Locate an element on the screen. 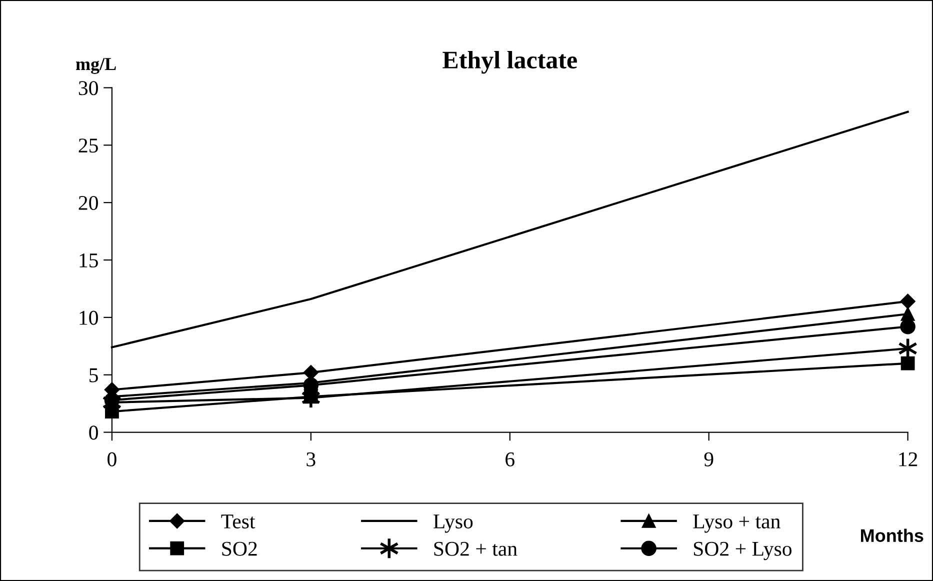  y-tick-label: 25 is located at coordinates (88, 145).